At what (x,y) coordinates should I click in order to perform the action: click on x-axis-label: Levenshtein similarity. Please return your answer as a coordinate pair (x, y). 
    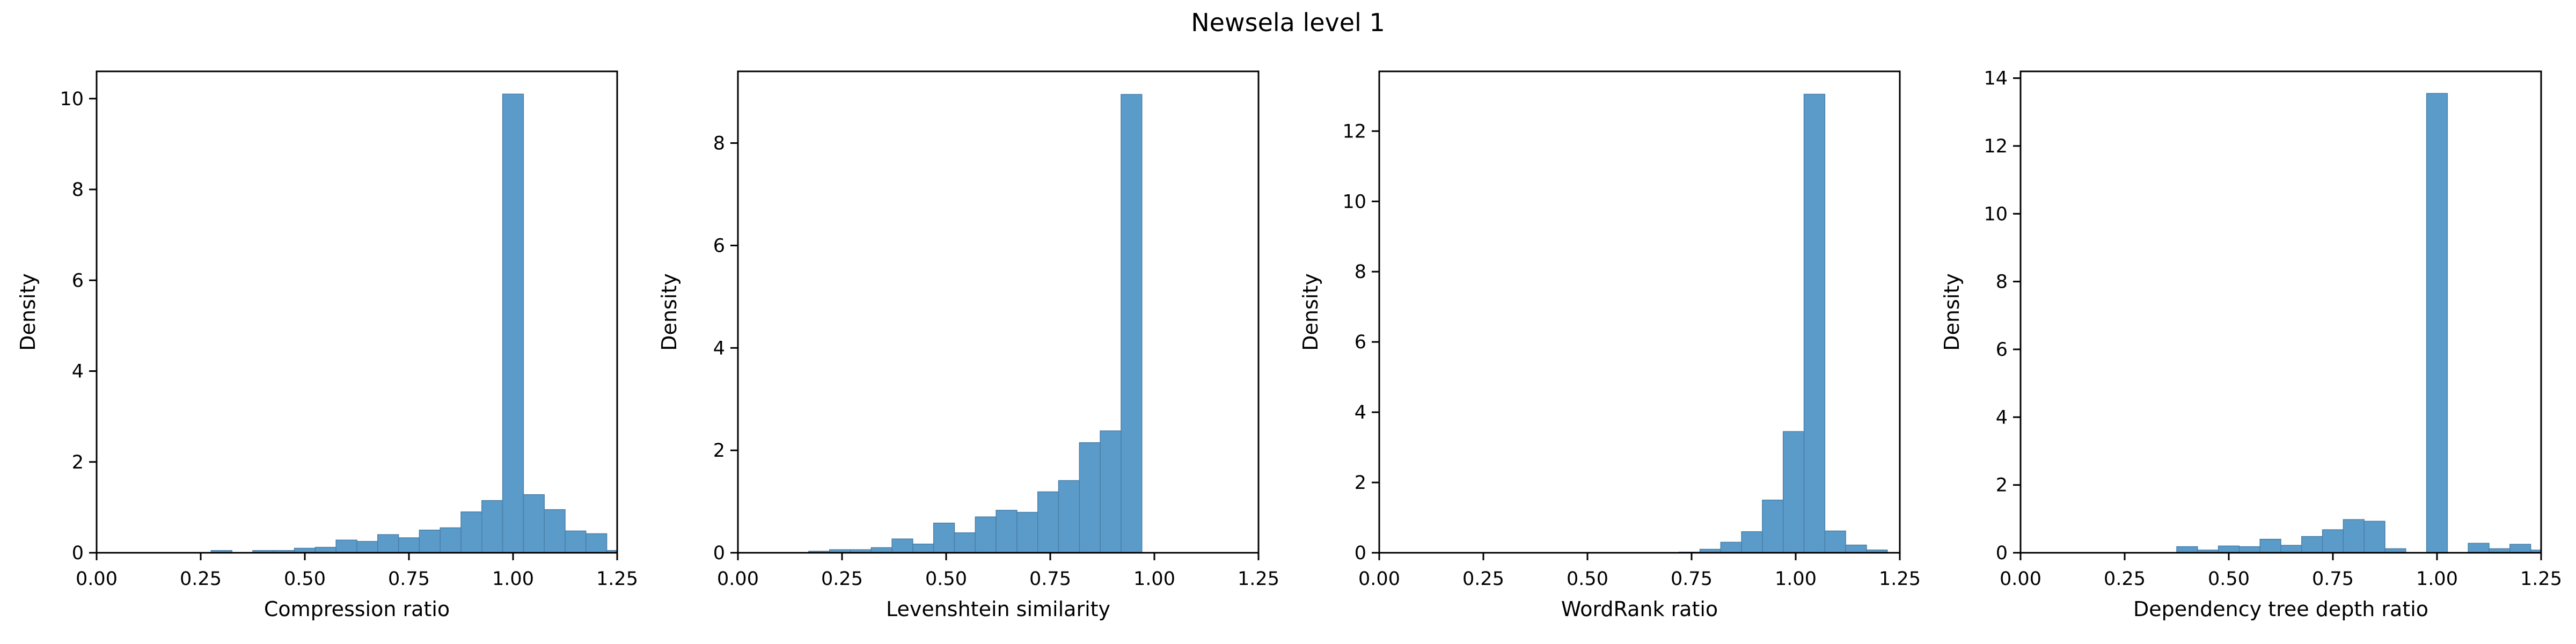
    Looking at the image, I should click on (998, 609).